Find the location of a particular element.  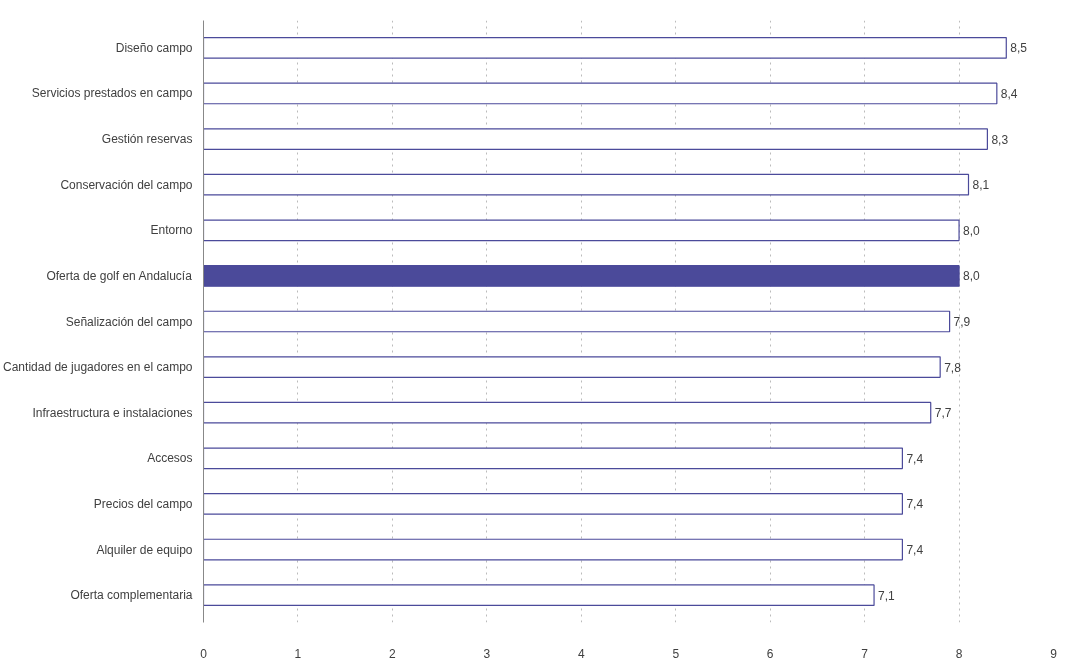

y-tick-label: Cantidad de jugadores en el campo is located at coordinates (98, 367).